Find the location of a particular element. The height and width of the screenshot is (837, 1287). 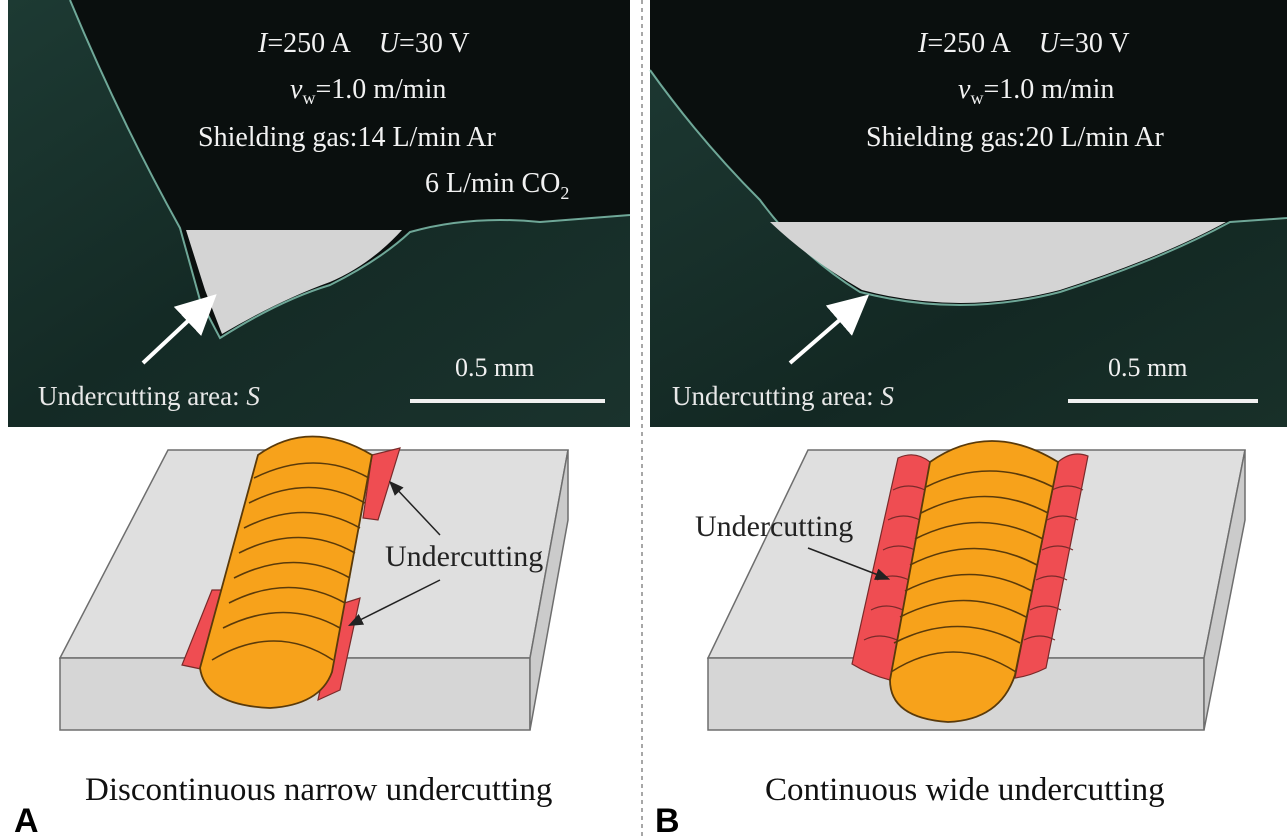

bead-ripples-b is located at coordinates (972, 571).